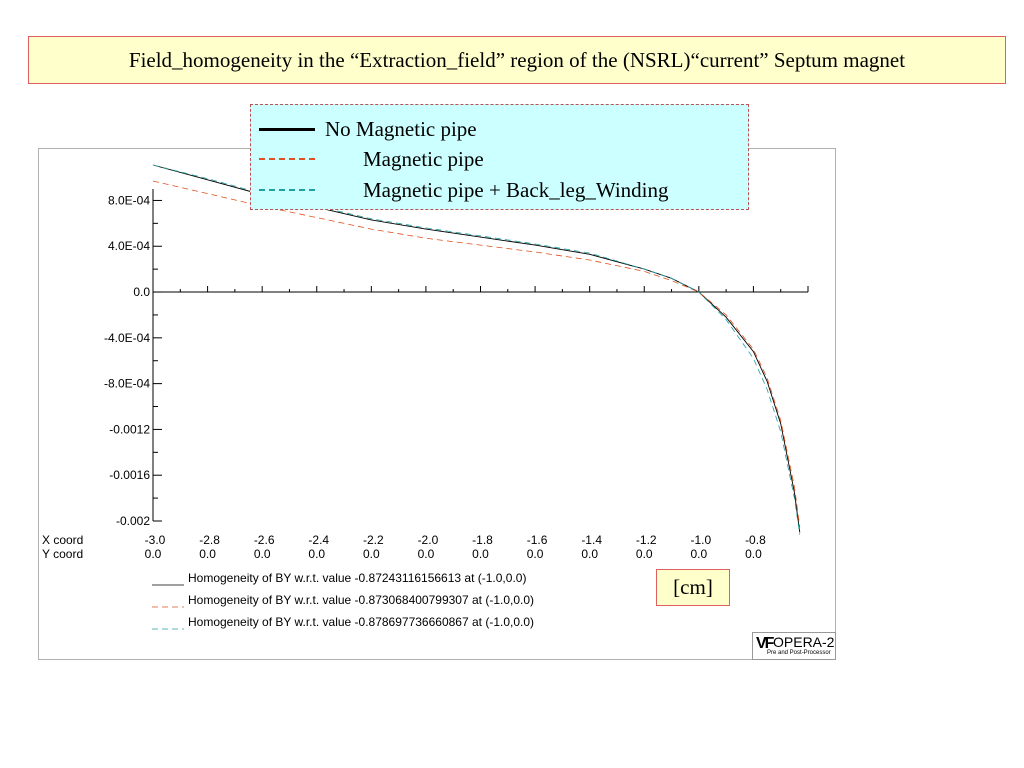 The image size is (1024, 768). I want to click on y-tick-label: -0.002, so click(133, 521).